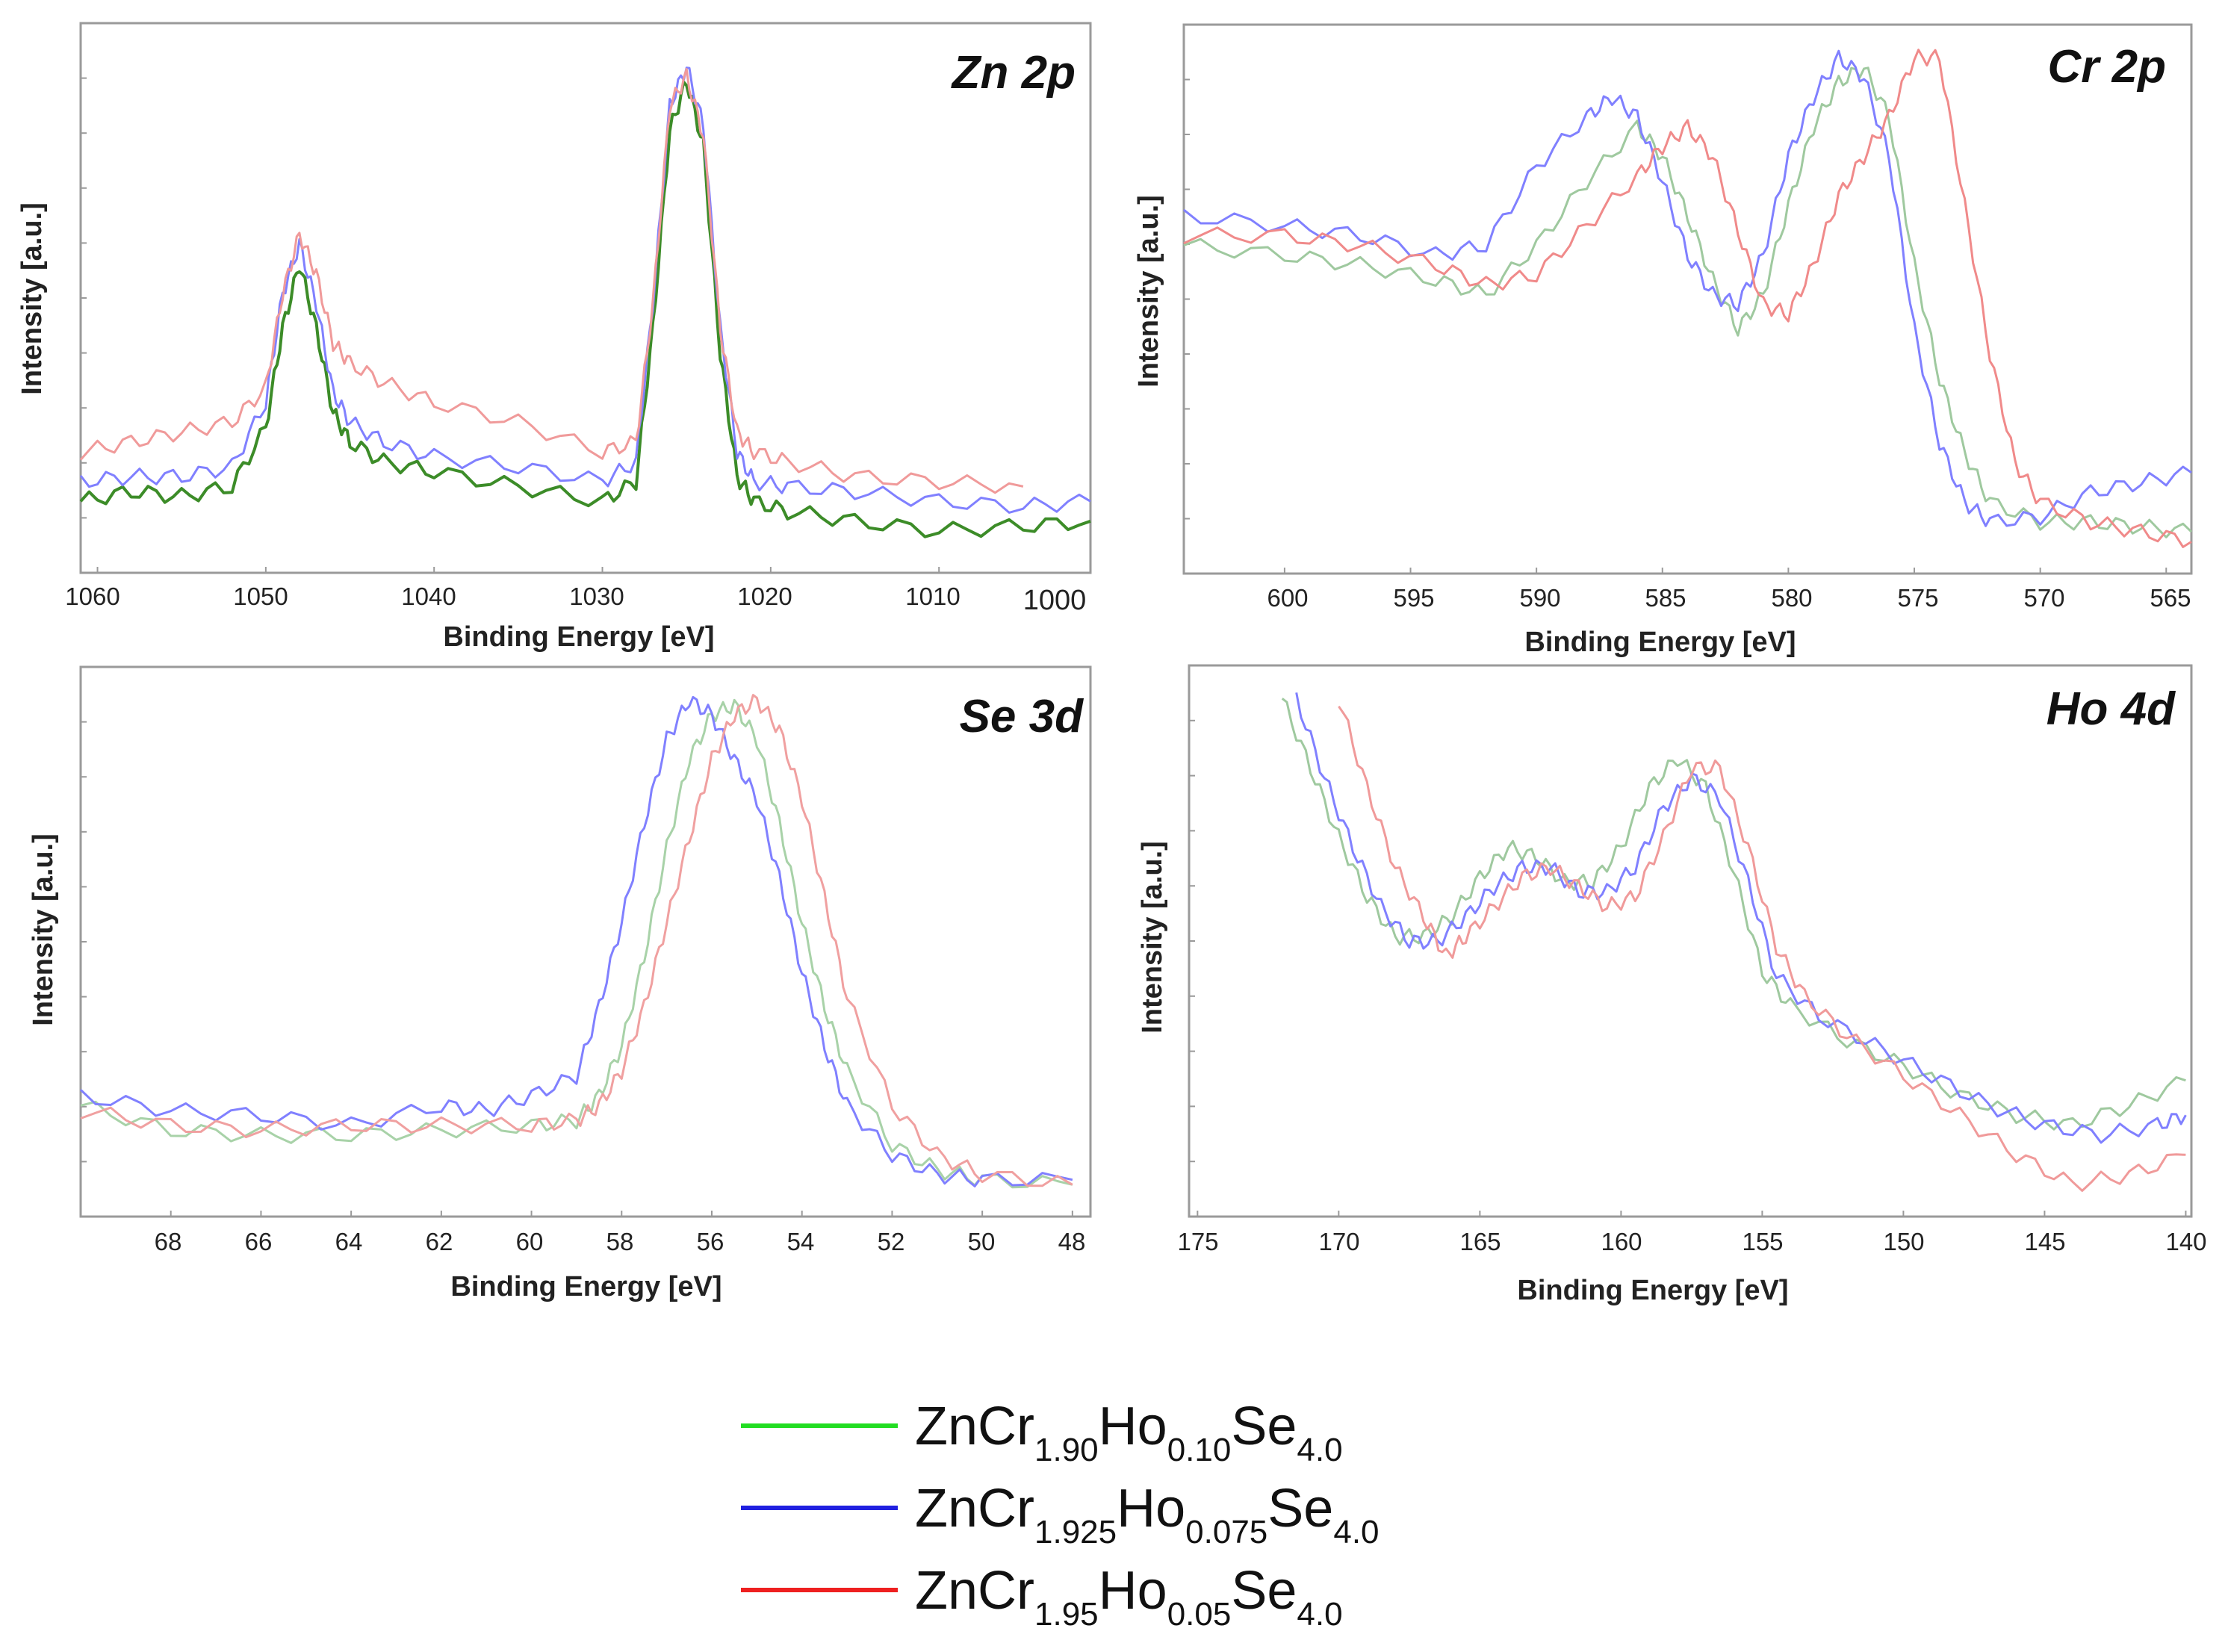 Image resolution: width=2225 pixels, height=1652 pixels. I want to click on x-tick-label: 140, so click(2185, 1241).